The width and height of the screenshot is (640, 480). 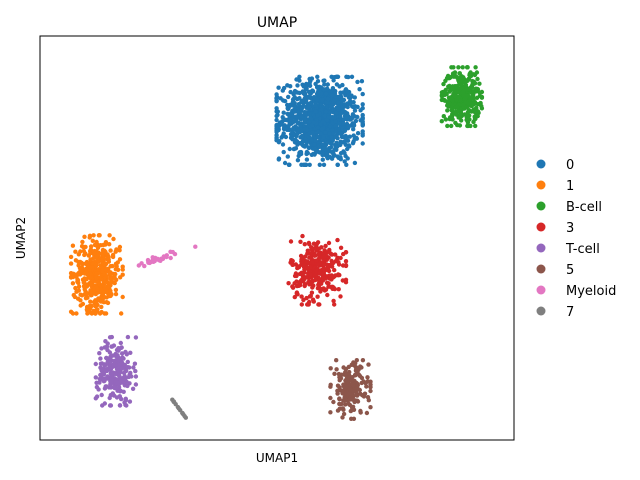 I want to click on chart-title: UMAP, so click(x=277, y=23).